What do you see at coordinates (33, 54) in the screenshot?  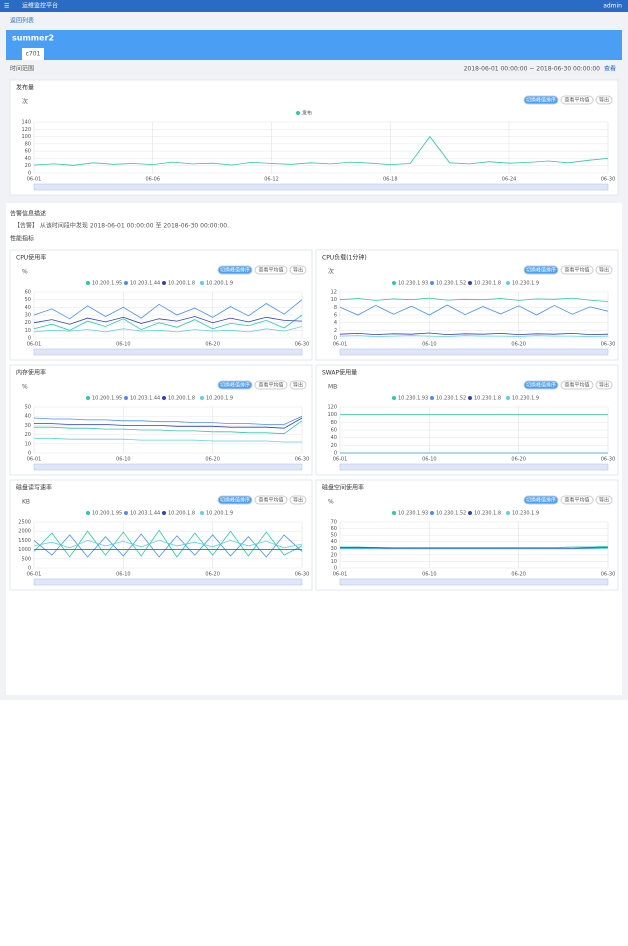 I see `tab: c701` at bounding box center [33, 54].